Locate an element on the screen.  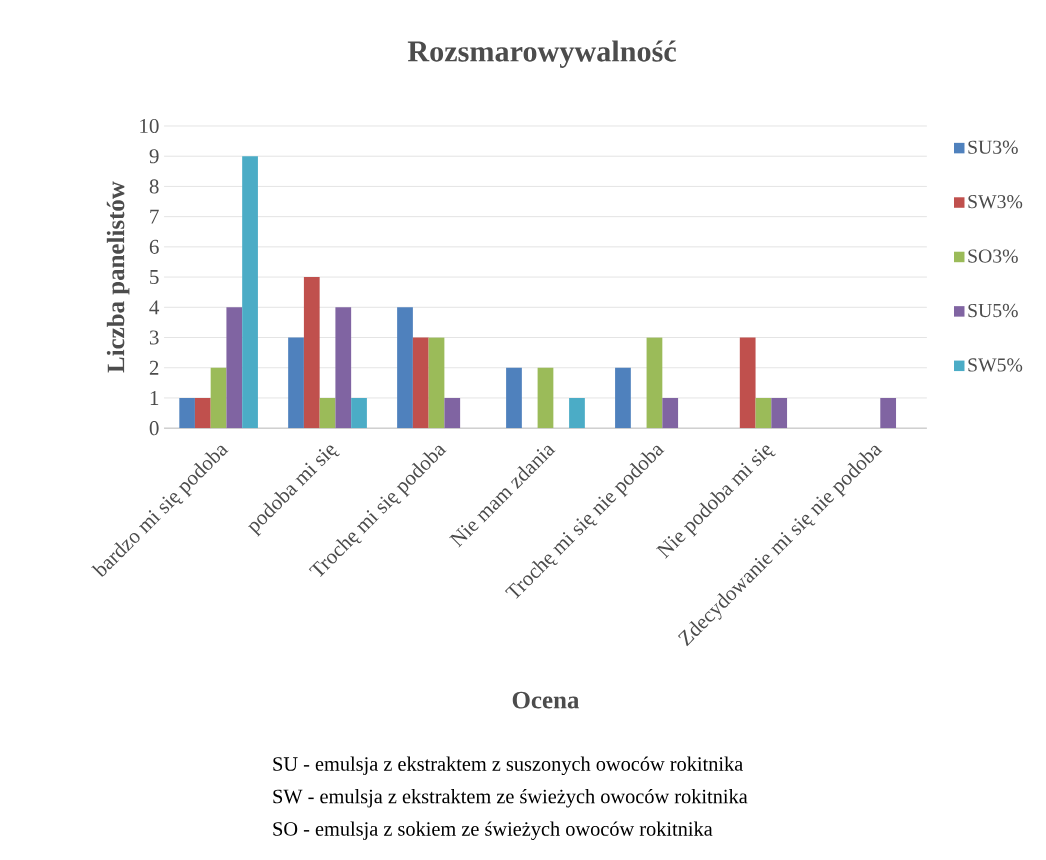
text: SO - emulsja z sokiem ze świeżych owoców rokitnika is located at coordinates (493, 830).